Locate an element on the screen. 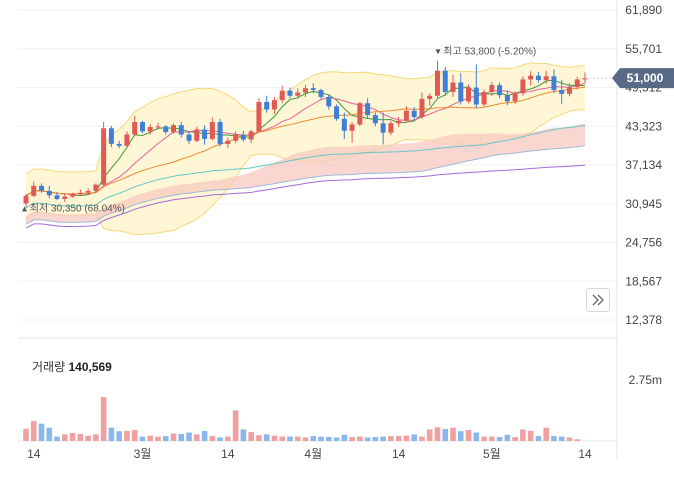 The image size is (674, 485). ma-60-line is located at coordinates (305, 167).